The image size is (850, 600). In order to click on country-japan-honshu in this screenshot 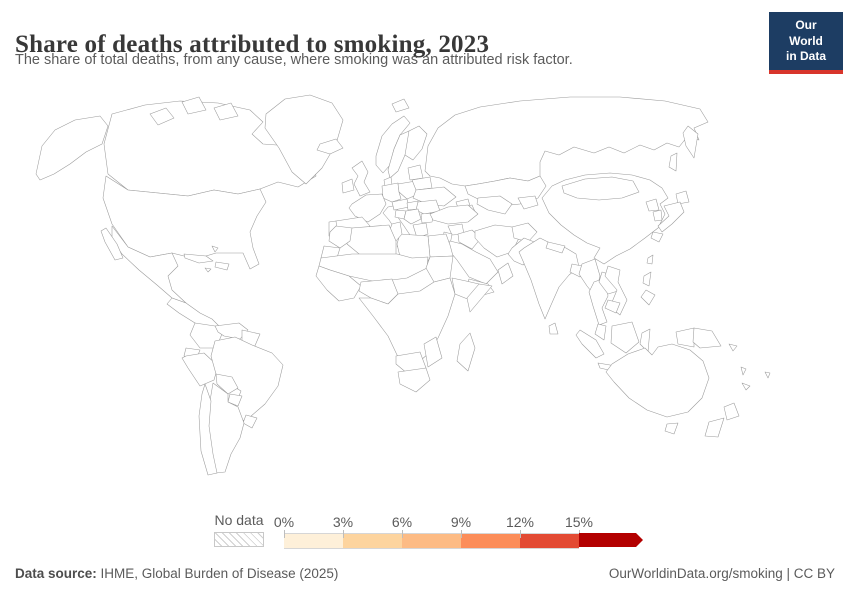, I will do `click(671, 217)`.